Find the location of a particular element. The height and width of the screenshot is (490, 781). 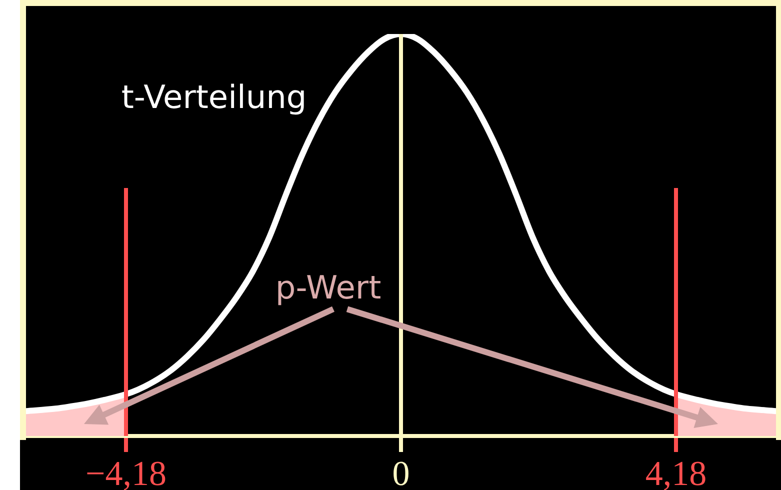

x-tick-label: 0 is located at coordinates (401, 472).